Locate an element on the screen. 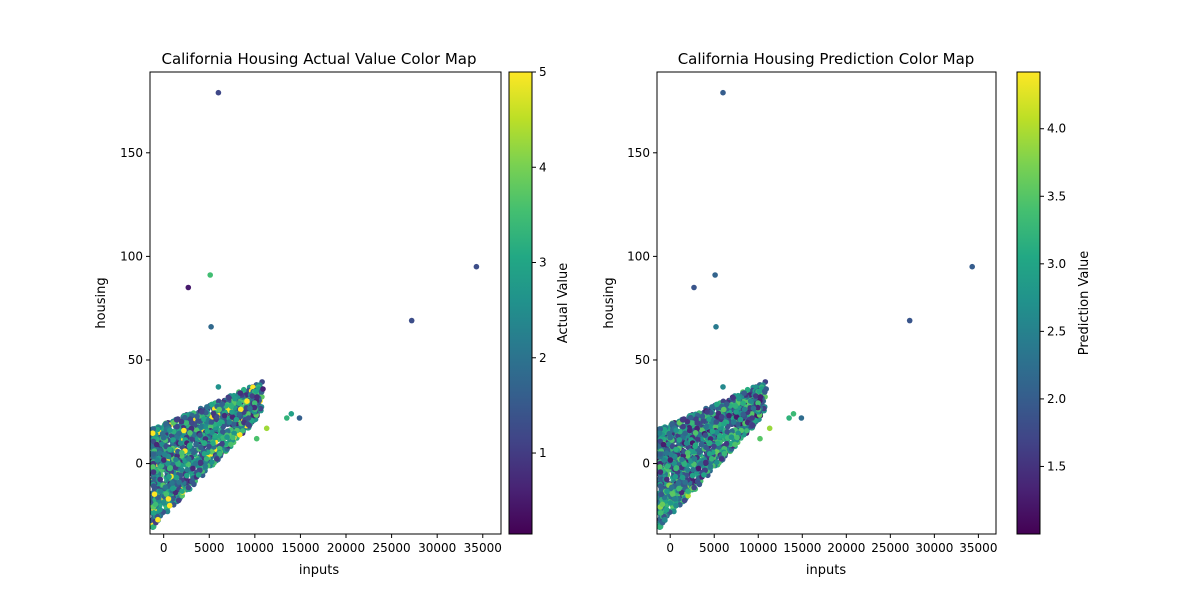 Image resolution: width=1200 pixels, height=604 pixels. colorbar-label: Actual Value is located at coordinates (563, 303).